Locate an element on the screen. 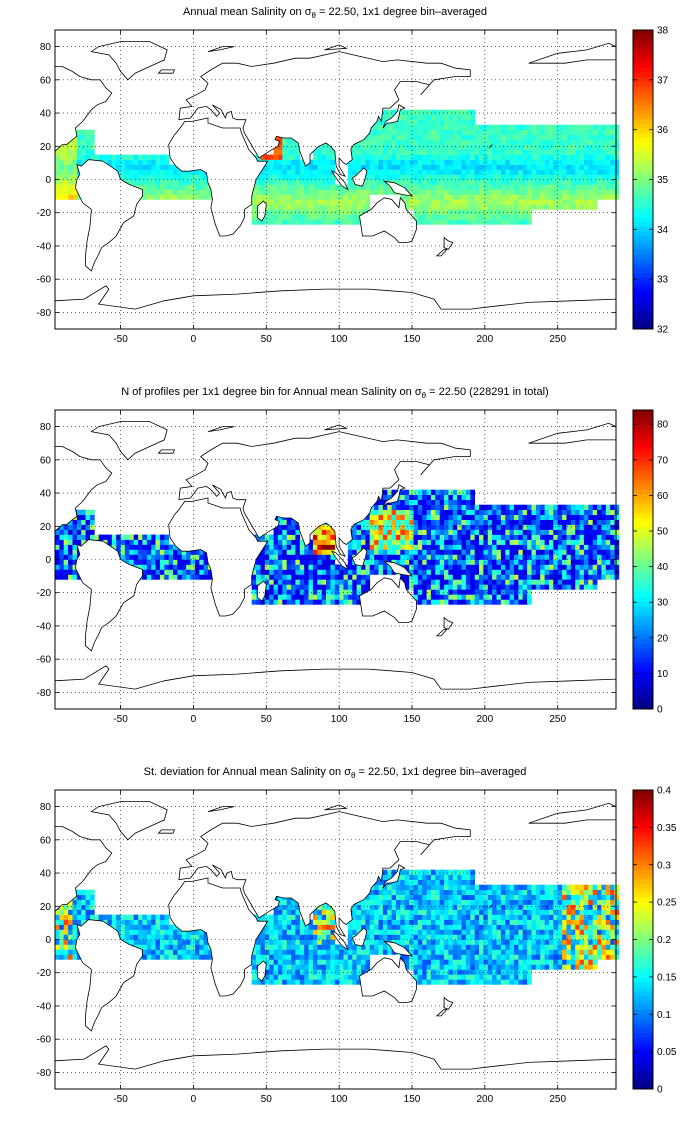  x-tick-label: 250 is located at coordinates (557, 339).